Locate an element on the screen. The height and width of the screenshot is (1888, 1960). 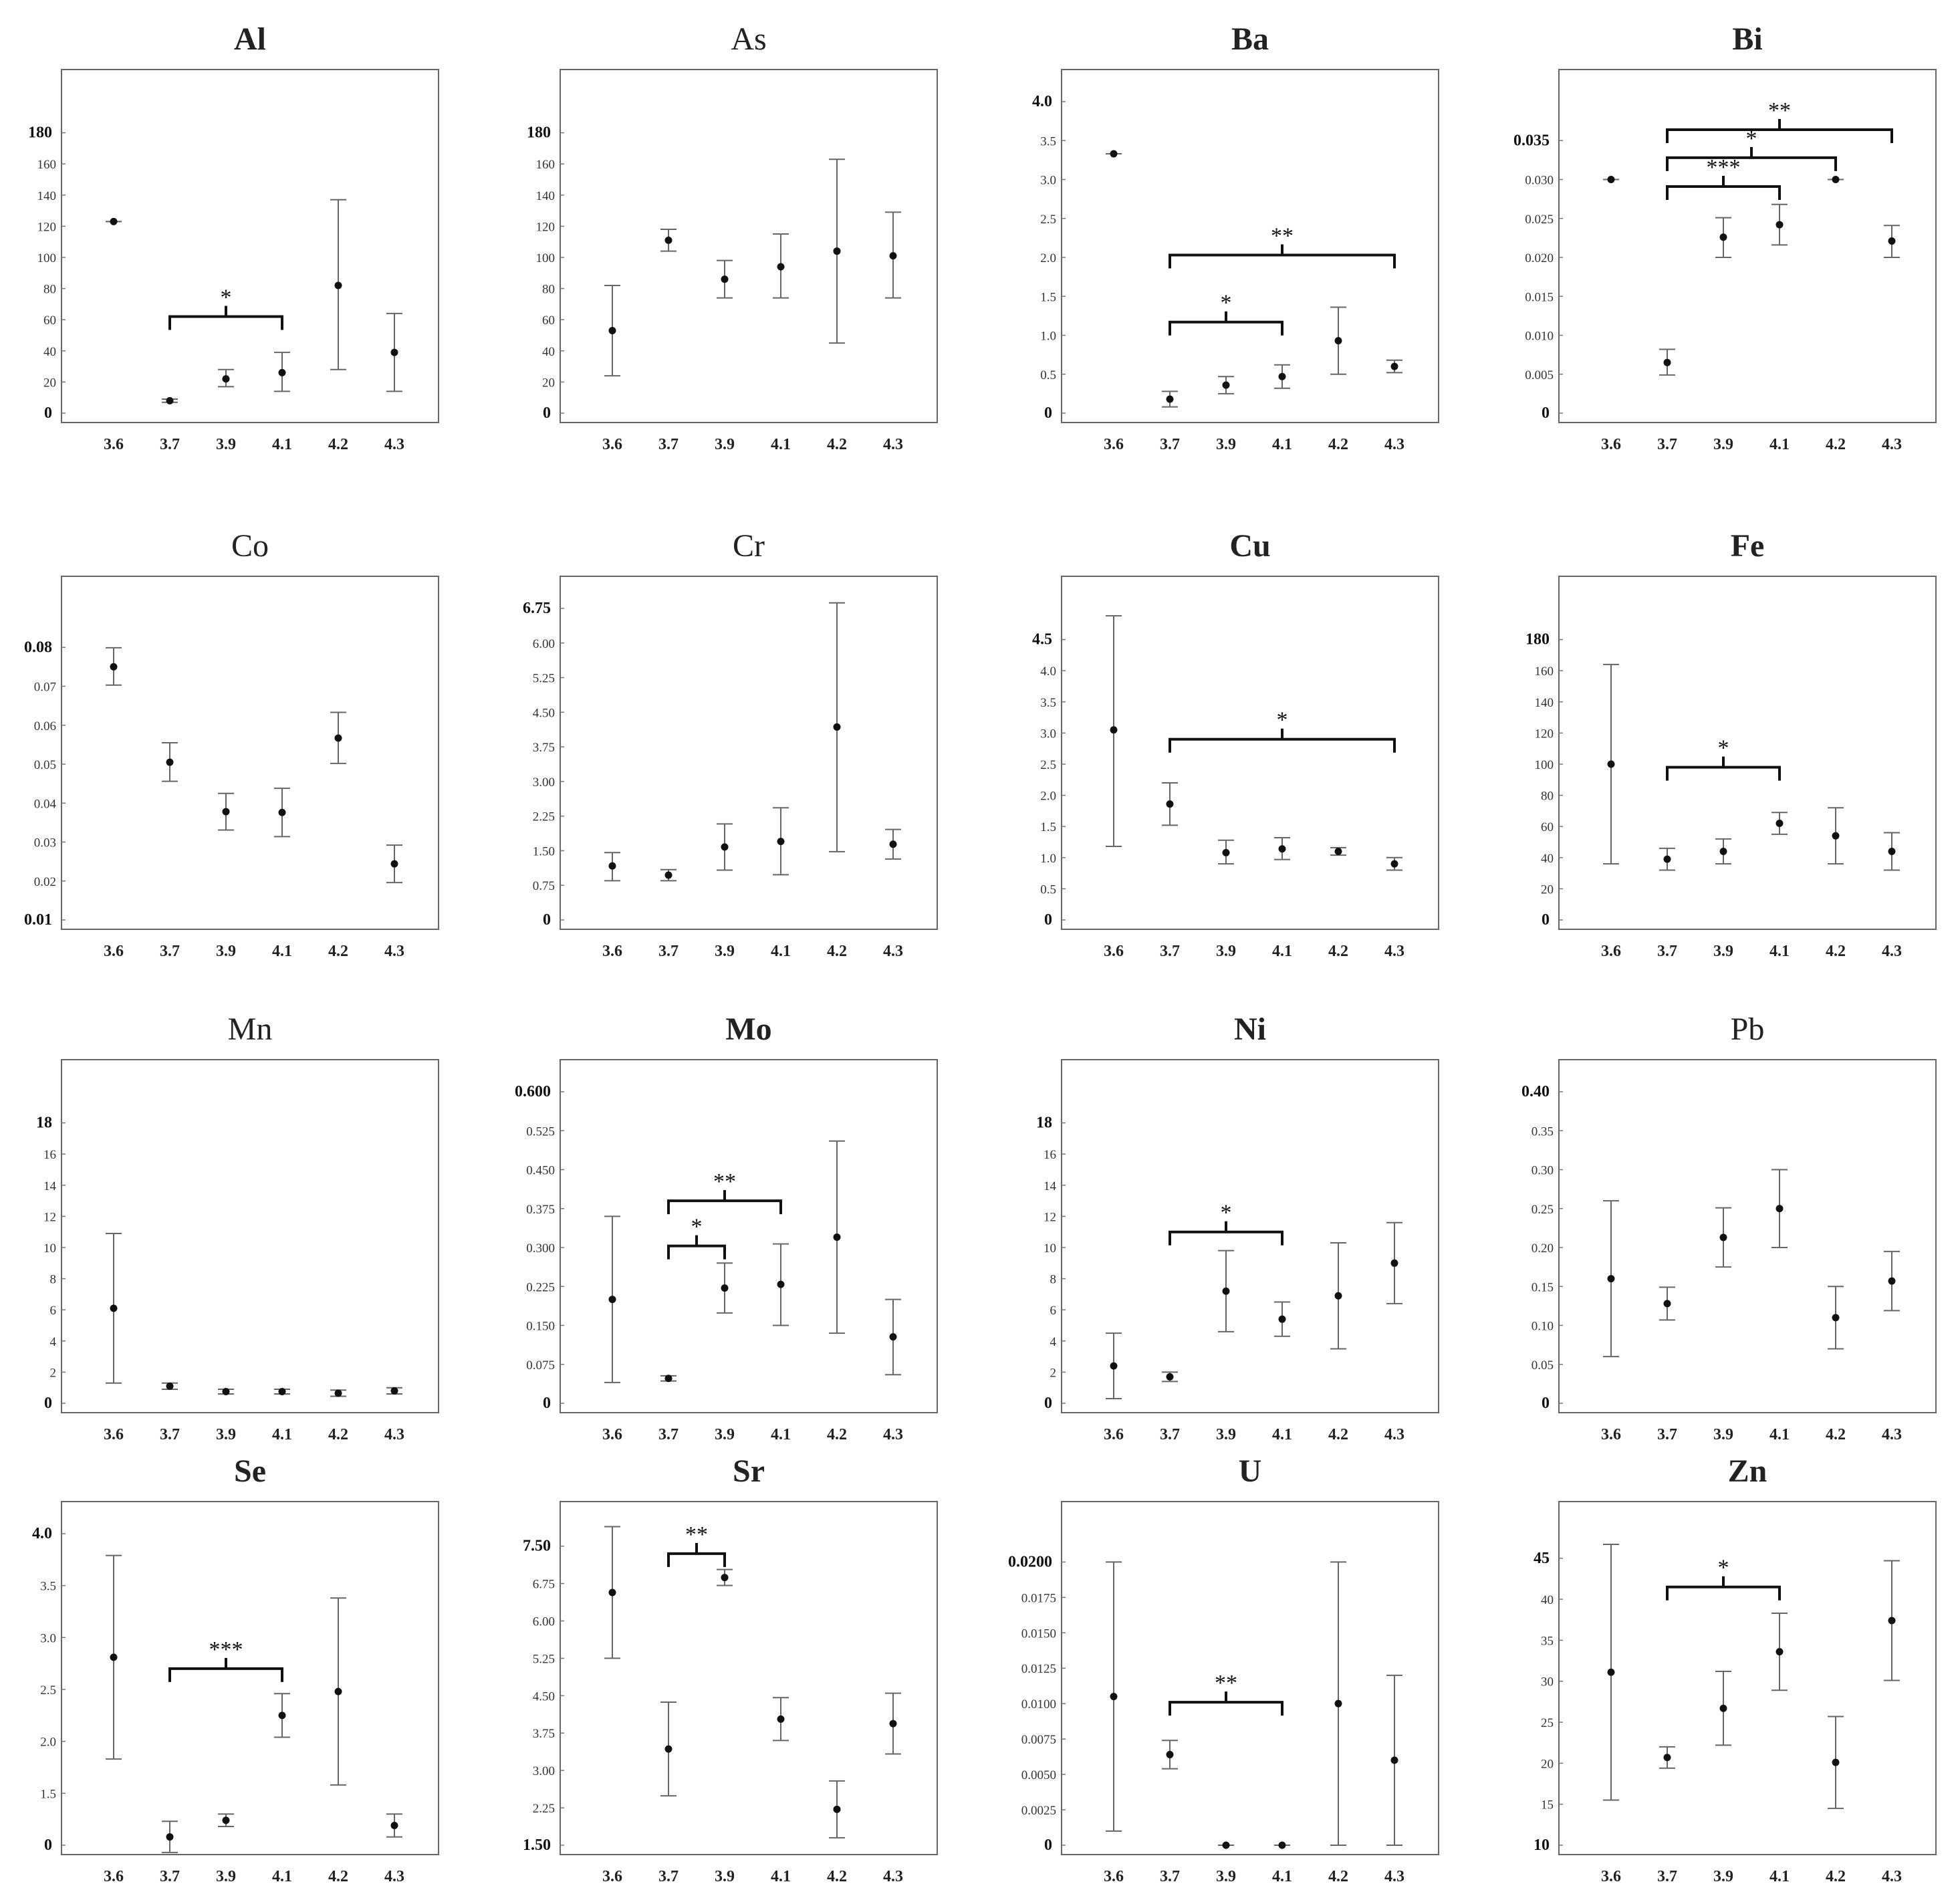
x-tick-label-cr-1: 3.7 is located at coordinates (668, 951).